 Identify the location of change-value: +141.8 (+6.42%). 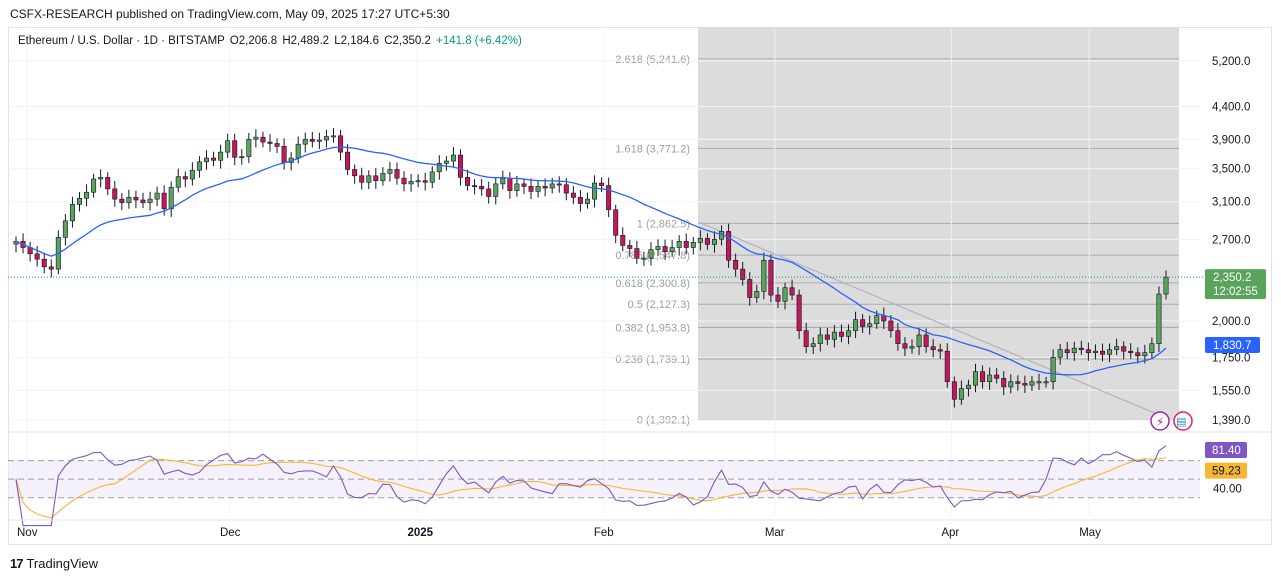
(479, 41).